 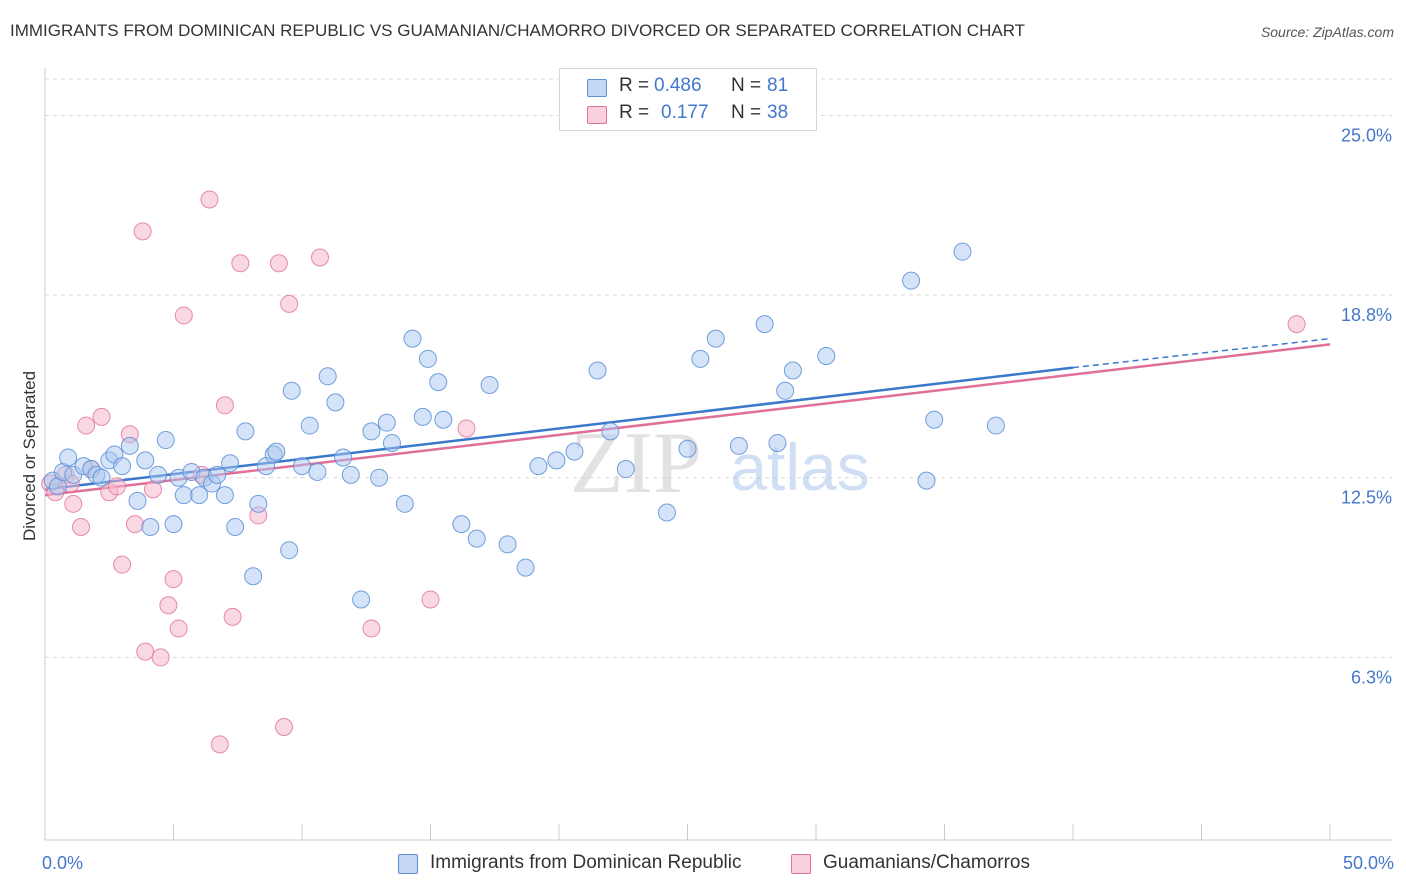 What do you see at coordinates (1371, 677) in the screenshot?
I see `y-tick-label: 6.3%` at bounding box center [1371, 677].